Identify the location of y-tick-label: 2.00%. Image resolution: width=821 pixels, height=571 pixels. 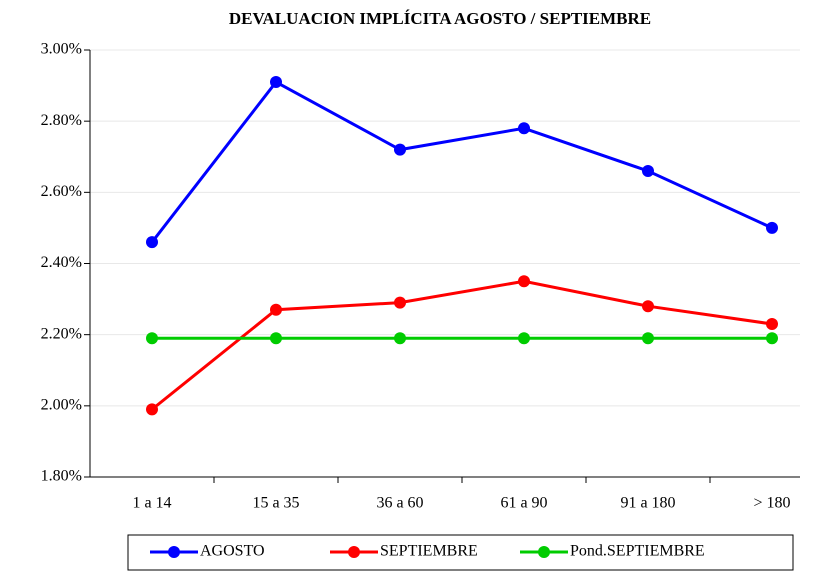
(61, 405).